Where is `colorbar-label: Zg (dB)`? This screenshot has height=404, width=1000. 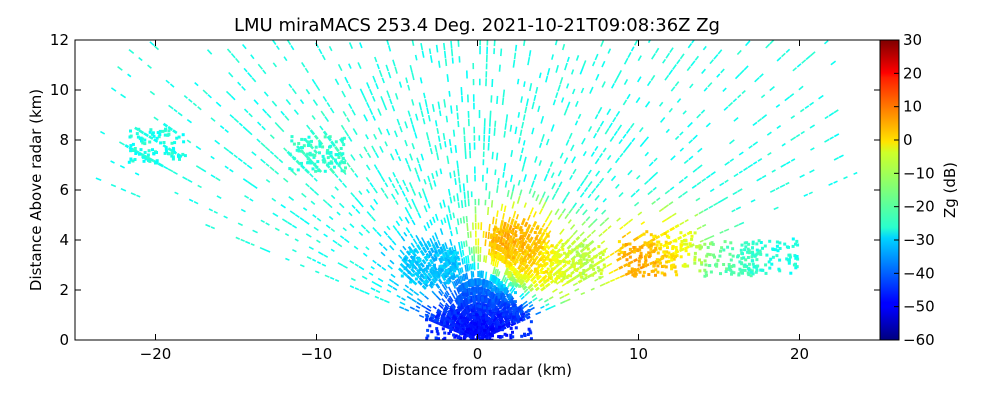
colorbar-label: Zg (dB) is located at coordinates (950, 190).